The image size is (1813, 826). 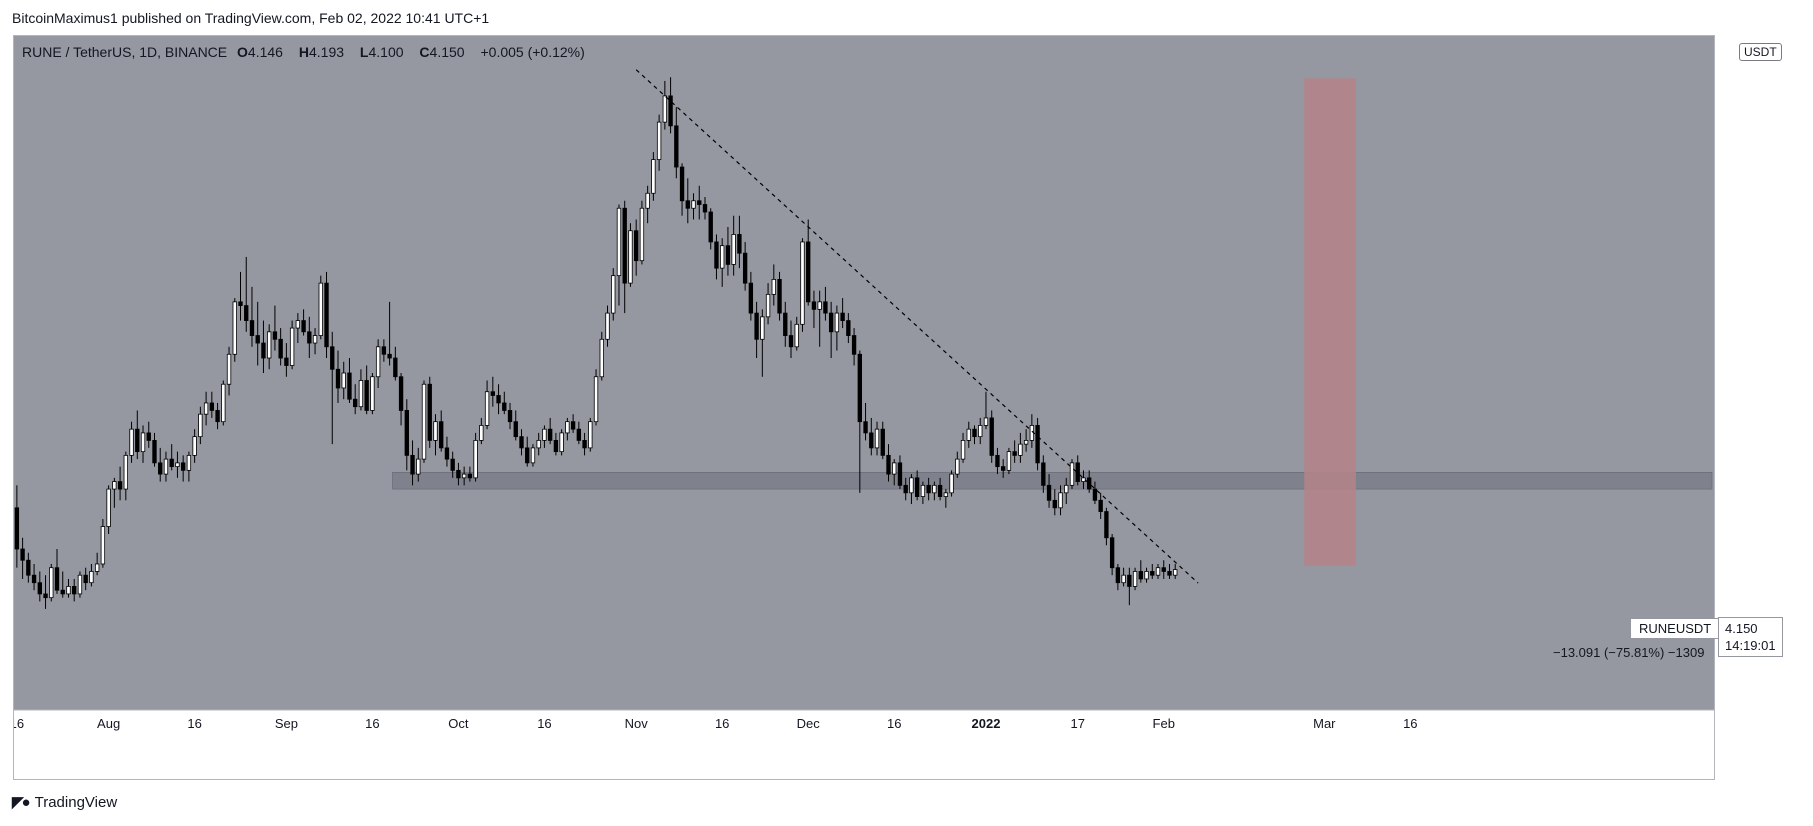 What do you see at coordinates (1052, 480) in the screenshot?
I see `support-zone` at bounding box center [1052, 480].